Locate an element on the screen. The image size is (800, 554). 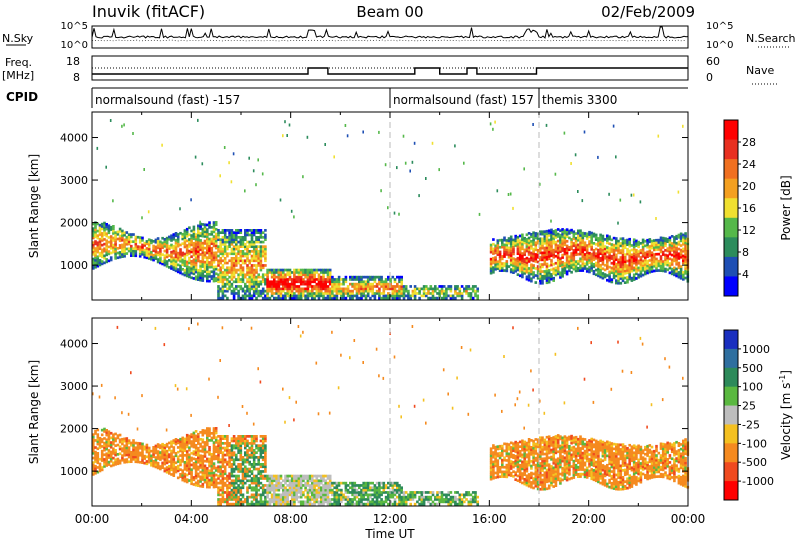
ytick-label-power-1: 2000 is located at coordinates (74, 223).